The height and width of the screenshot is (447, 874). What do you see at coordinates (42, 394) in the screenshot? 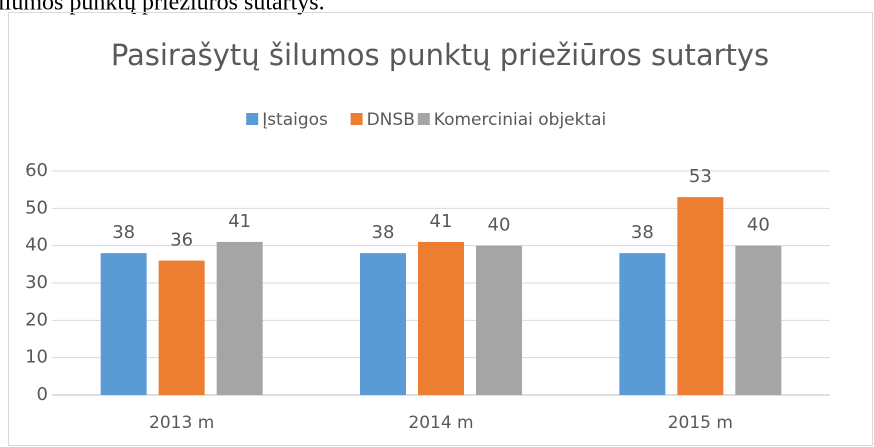
I see `y-tick-label: 0` at bounding box center [42, 394].